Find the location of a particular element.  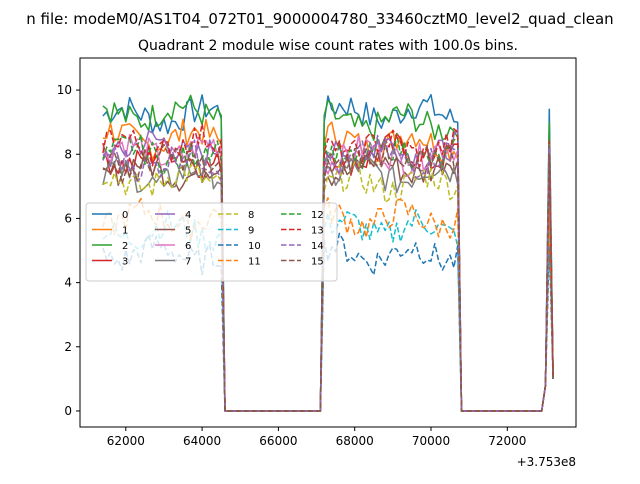

y-tick-label: 4 is located at coordinates (68, 283).